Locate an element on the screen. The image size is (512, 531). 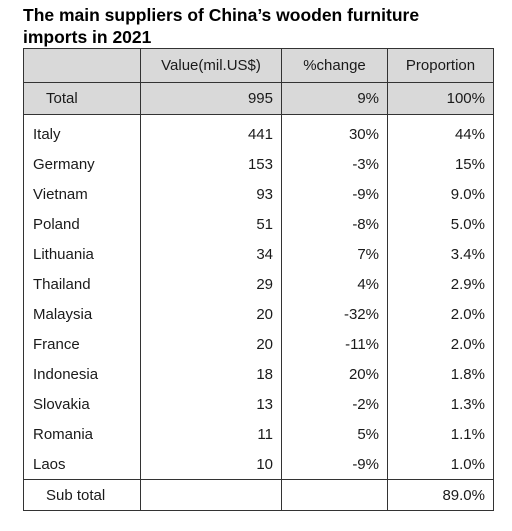
value-cell: 29 is located at coordinates (211, 284).